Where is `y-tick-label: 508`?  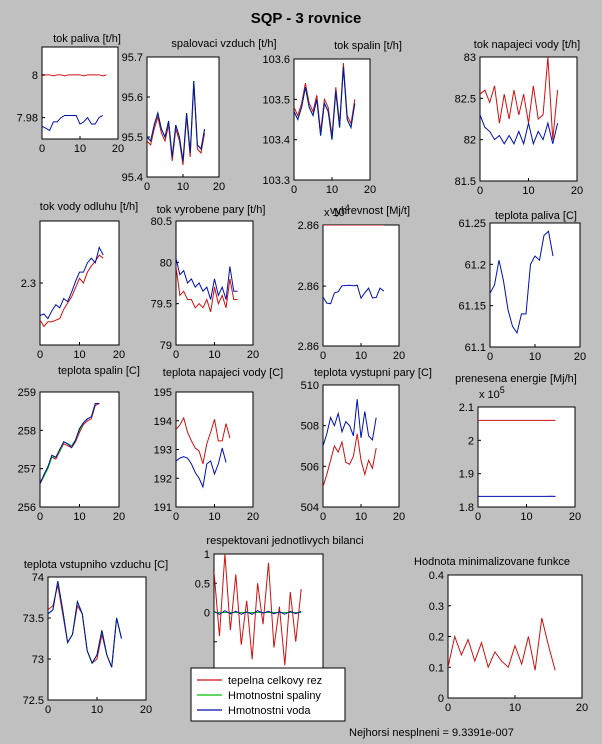 y-tick-label: 508 is located at coordinates (310, 427).